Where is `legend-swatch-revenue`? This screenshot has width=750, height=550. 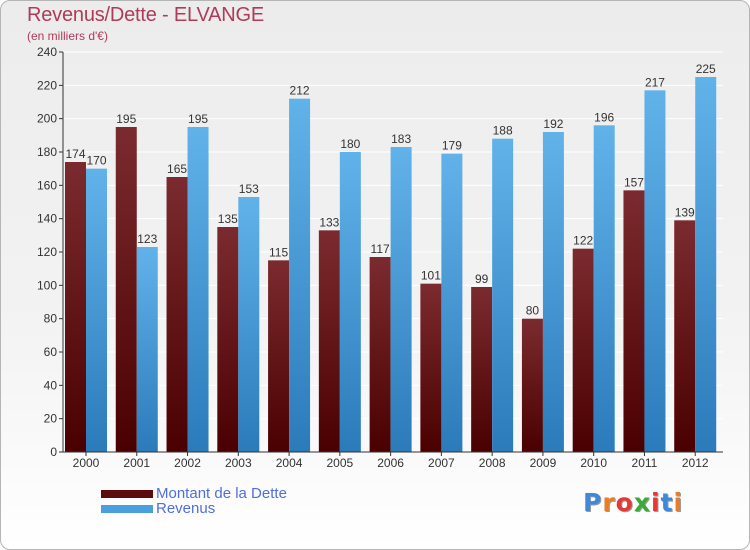
legend-swatch-revenue is located at coordinates (127, 509).